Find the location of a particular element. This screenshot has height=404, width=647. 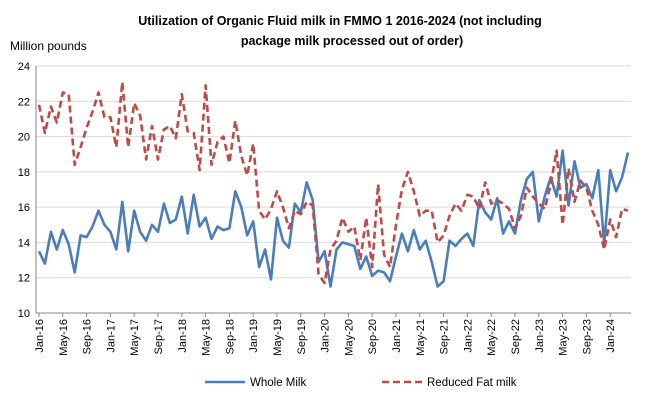

x-tick-label: Sep-17 is located at coordinates (159, 336).